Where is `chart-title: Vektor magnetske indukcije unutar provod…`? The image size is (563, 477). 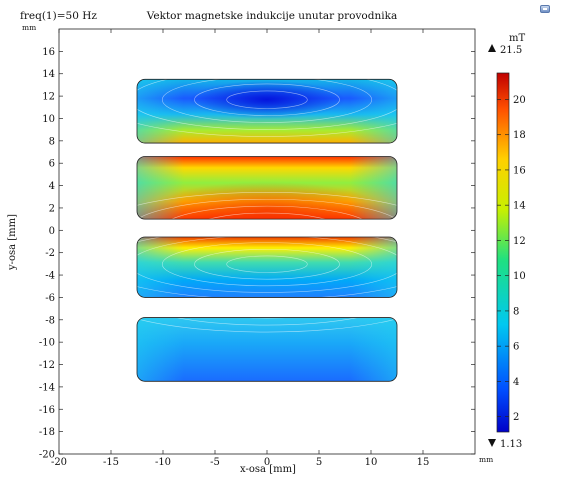 chart-title: Vektor magnetske indukcije unutar provod… is located at coordinates (271, 16).